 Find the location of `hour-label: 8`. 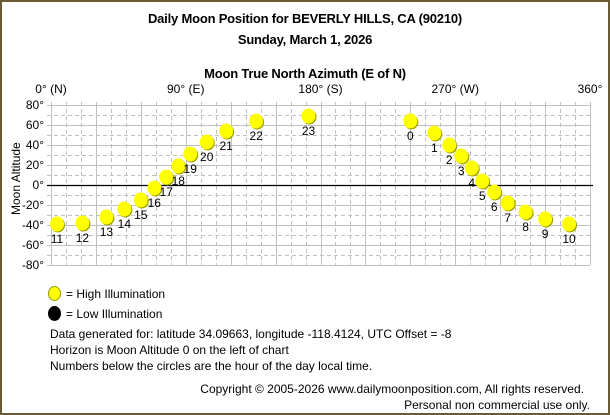

hour-label: 8 is located at coordinates (525, 227).